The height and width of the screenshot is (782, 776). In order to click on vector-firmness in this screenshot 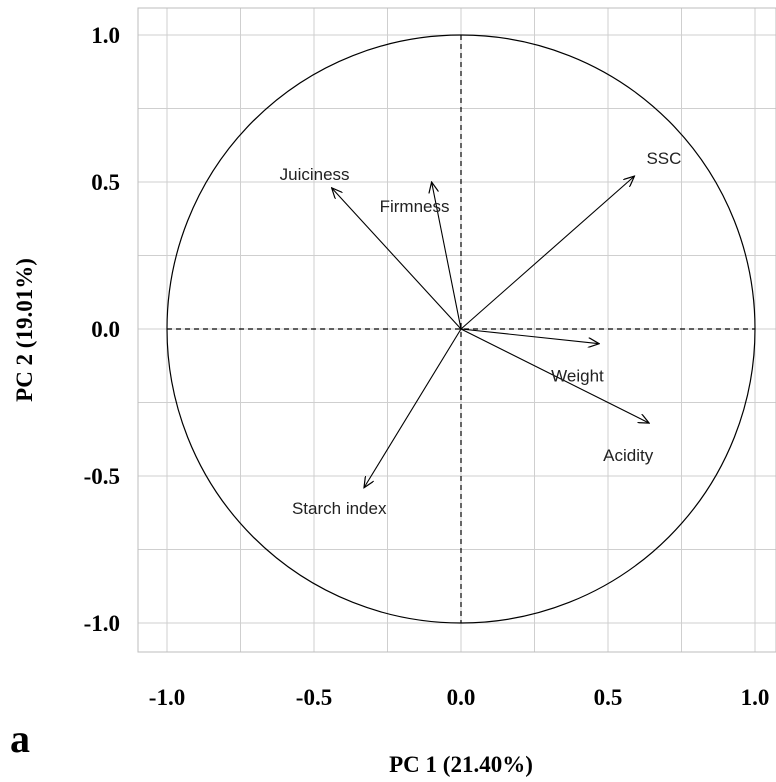, I will do `click(447, 256)`.